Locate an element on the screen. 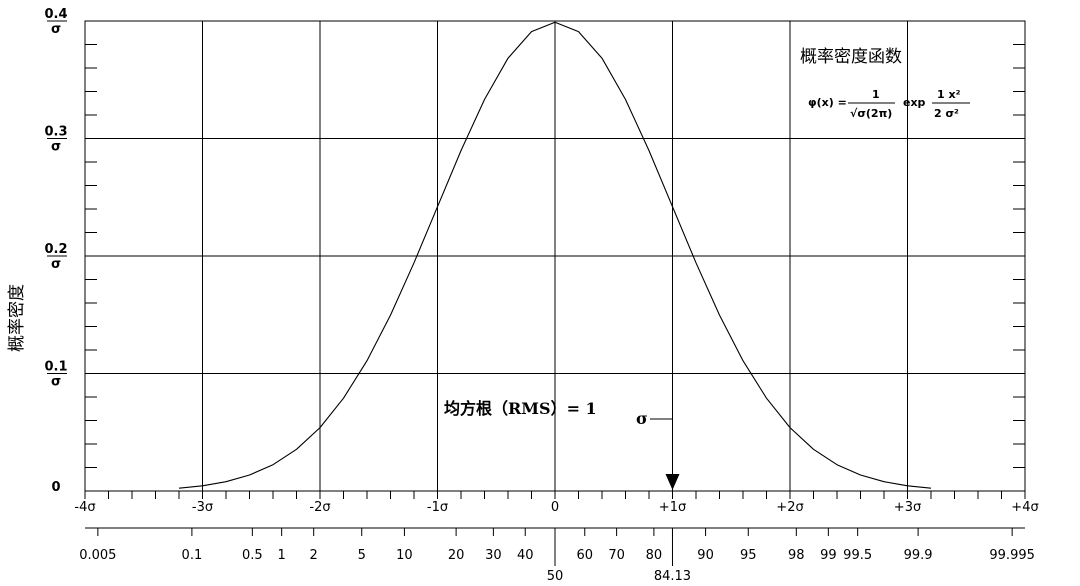 Image resolution: width=1080 pixels, height=586 pixels. formula: φ(x) = 1 √σ(2π) exp 1 x² 2 σ² is located at coordinates (889, 104).